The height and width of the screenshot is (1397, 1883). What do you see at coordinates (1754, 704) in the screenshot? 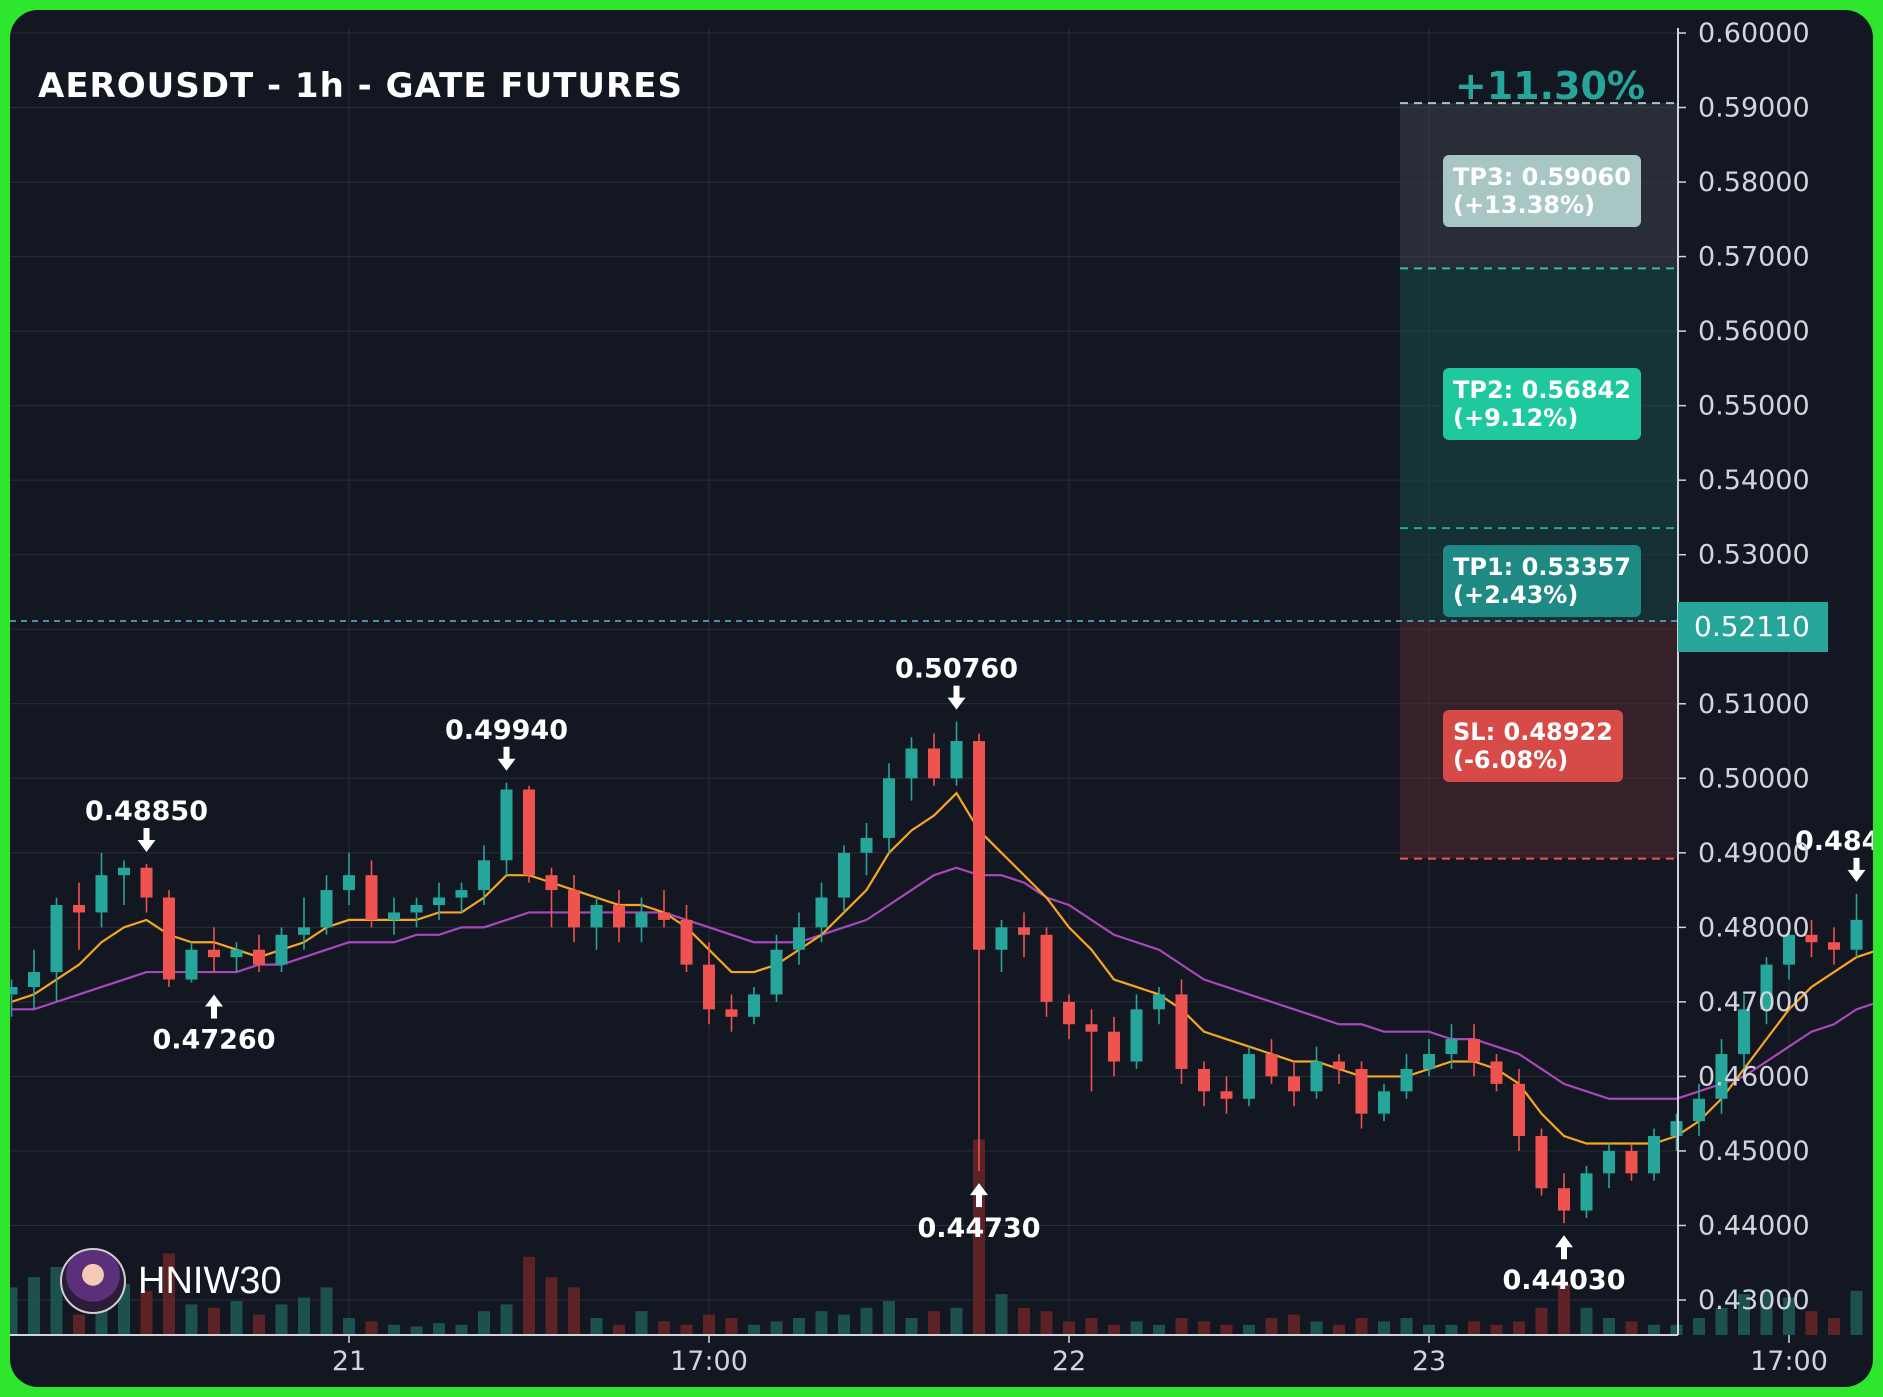
I see `y-tick-label: 0.51000` at bounding box center [1754, 704].